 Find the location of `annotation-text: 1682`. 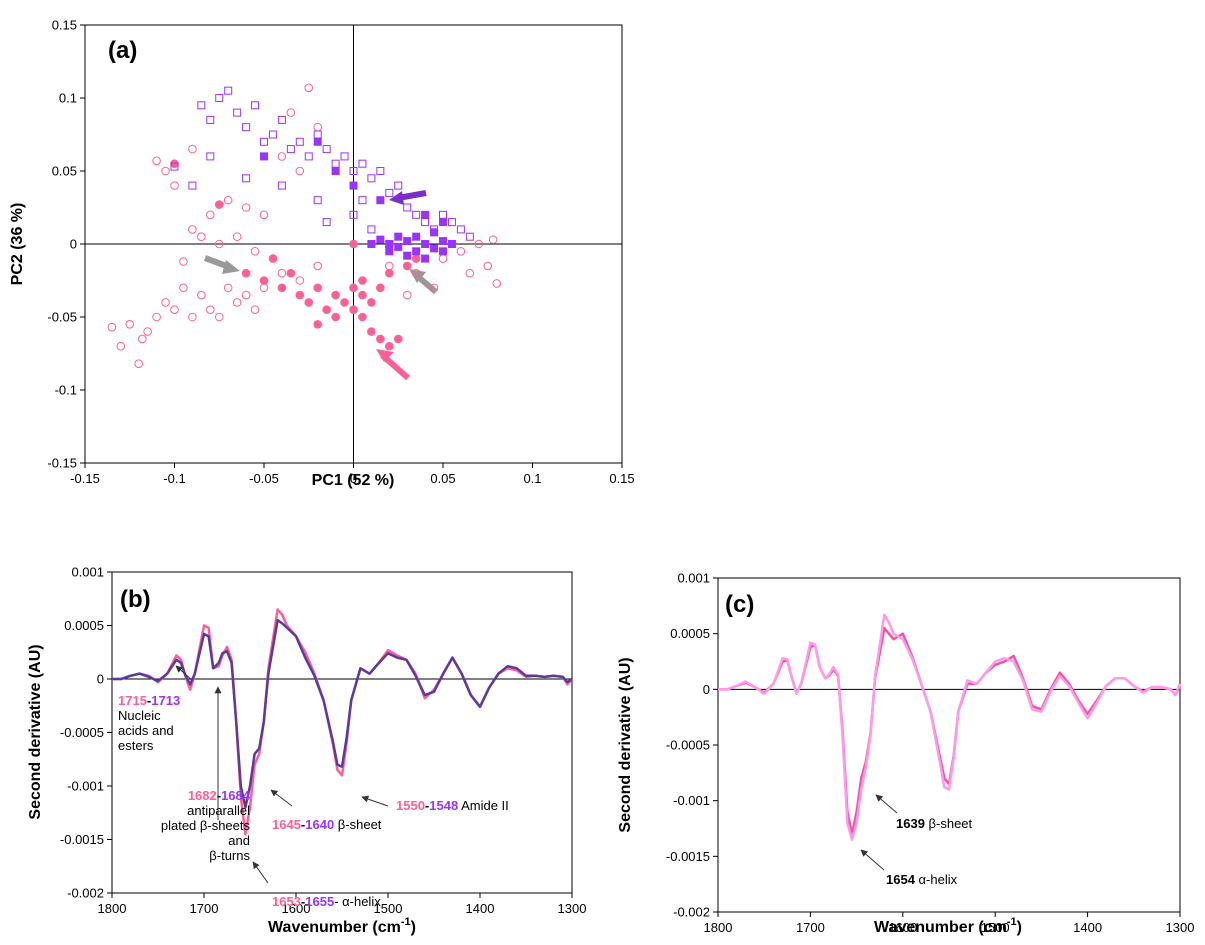

annotation-text: 1682 is located at coordinates (202, 795).